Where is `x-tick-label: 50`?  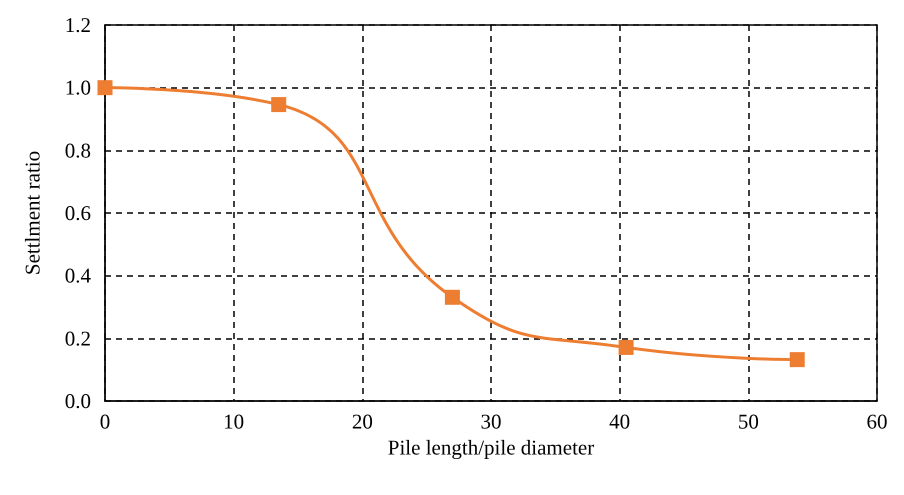
x-tick-label: 50 is located at coordinates (748, 422).